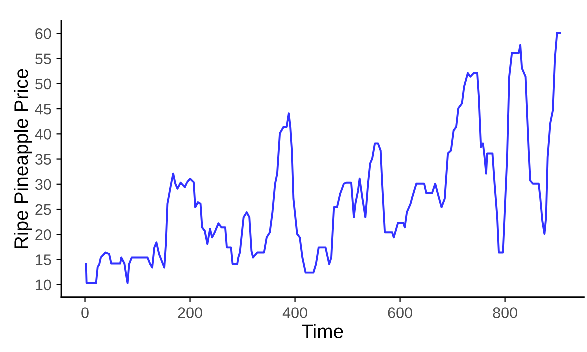  Describe the element at coordinates (44, 84) in the screenshot. I see `y-tick-label: 50` at that location.